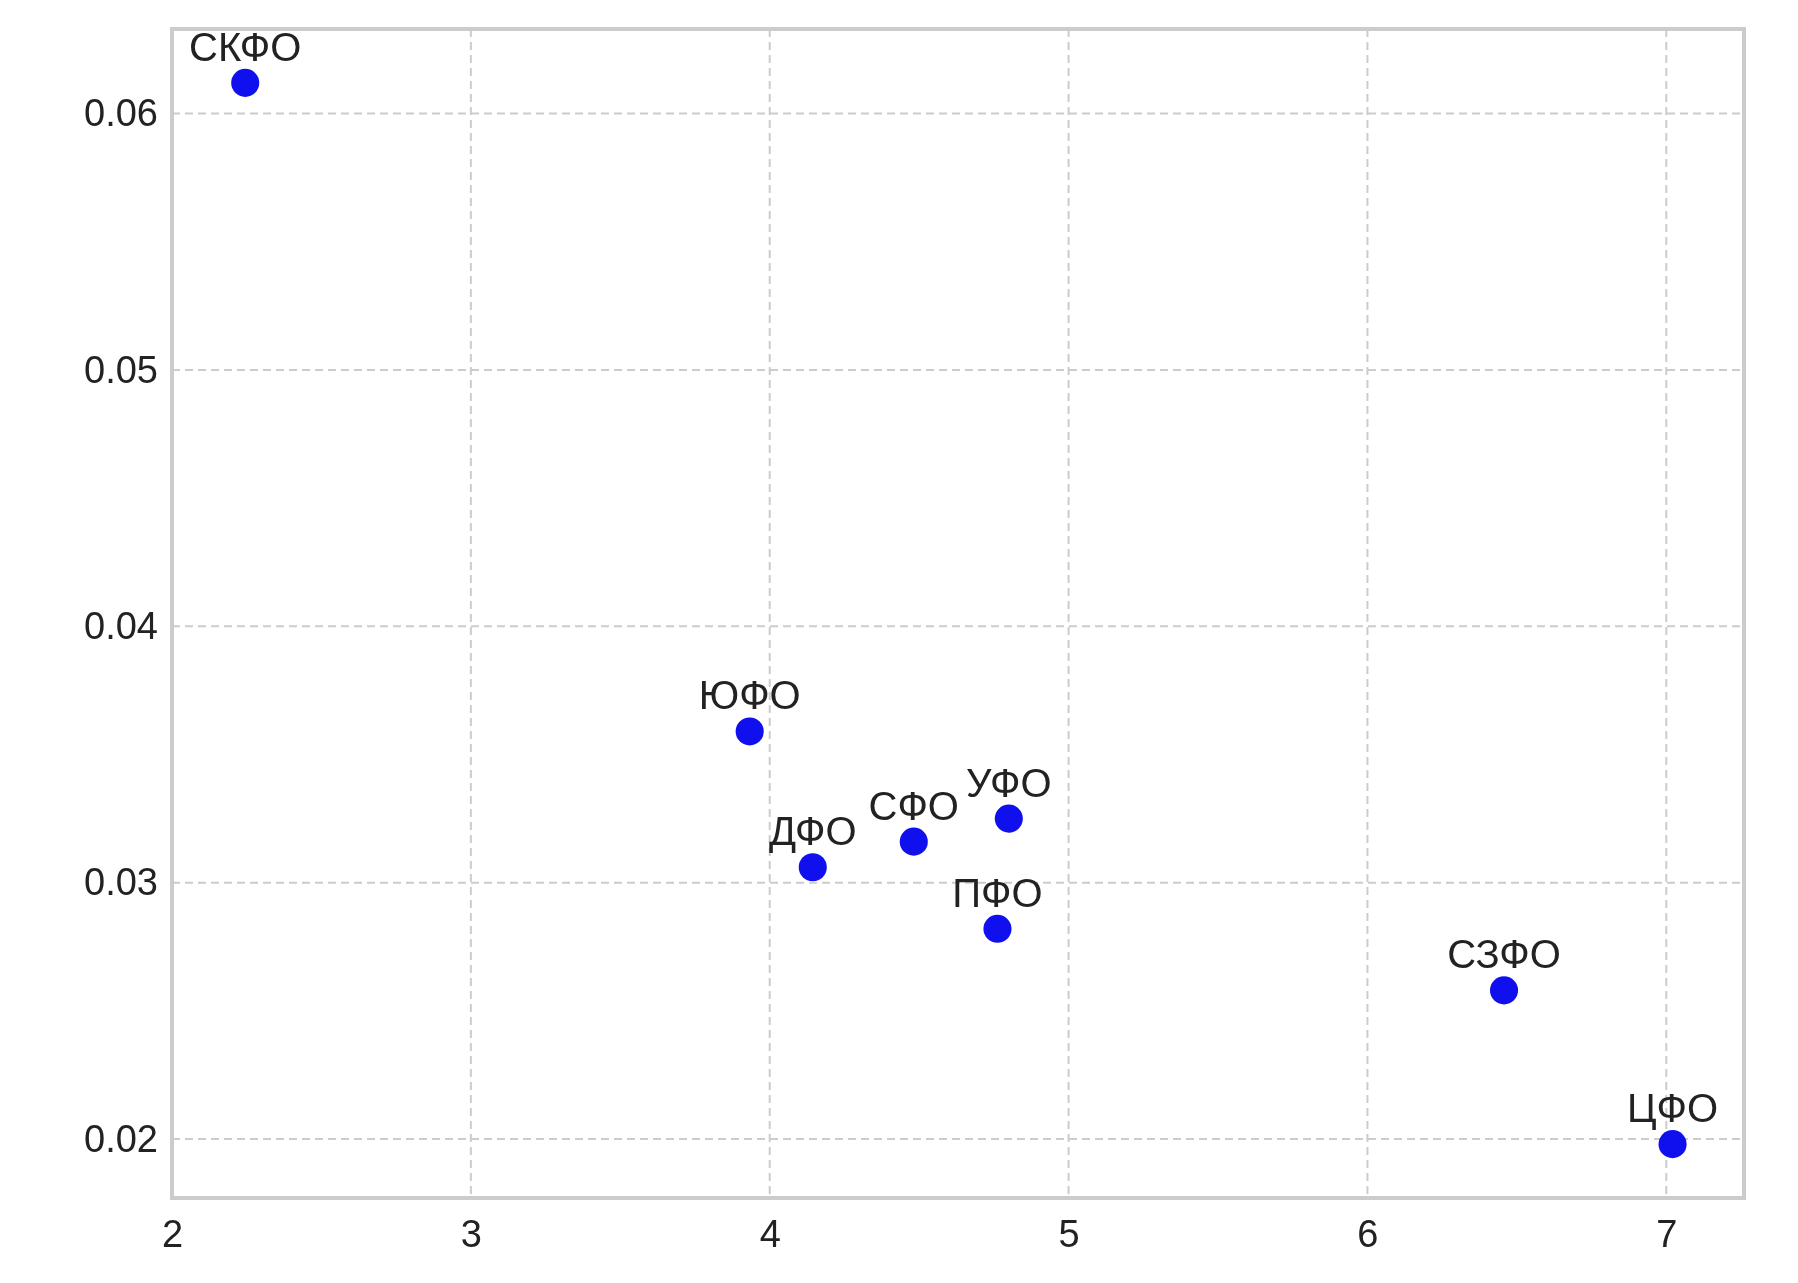  I want to click on y-tick-label: 0.02, so click(121, 1138).